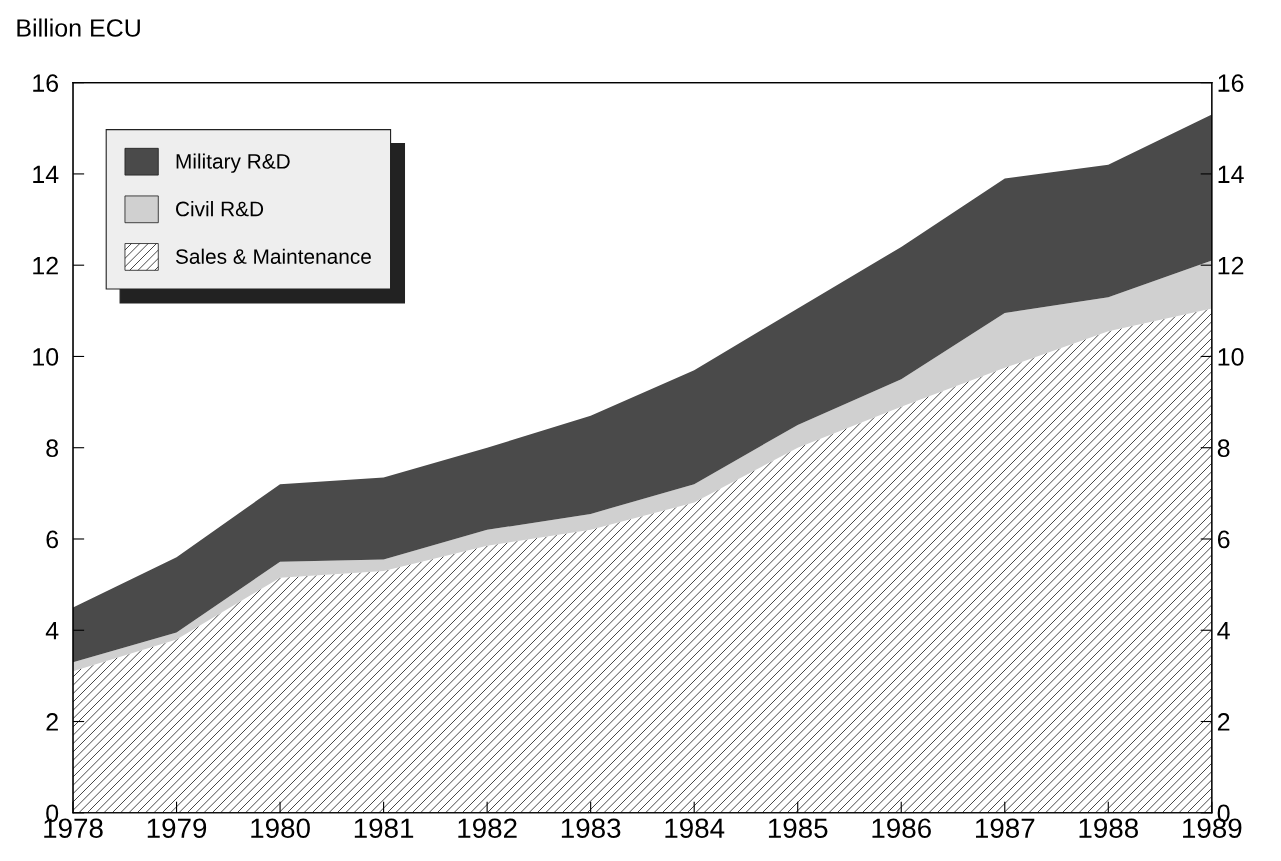 The width and height of the screenshot is (1281, 861). I want to click on y2-tick-label: 10, so click(1231, 357).